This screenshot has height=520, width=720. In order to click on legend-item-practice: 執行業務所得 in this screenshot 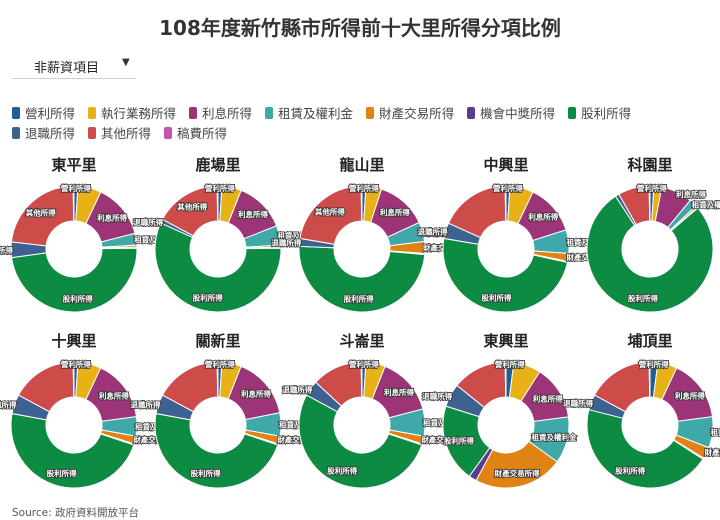, I will do `click(132, 114)`.